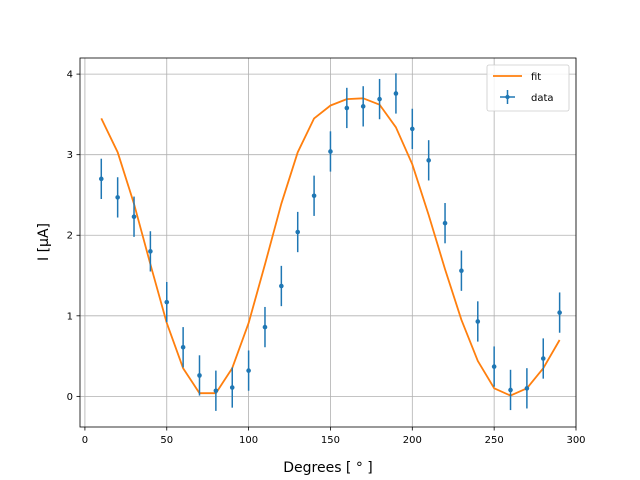  I want to click on legend-fit-label: fit, so click(536, 77).